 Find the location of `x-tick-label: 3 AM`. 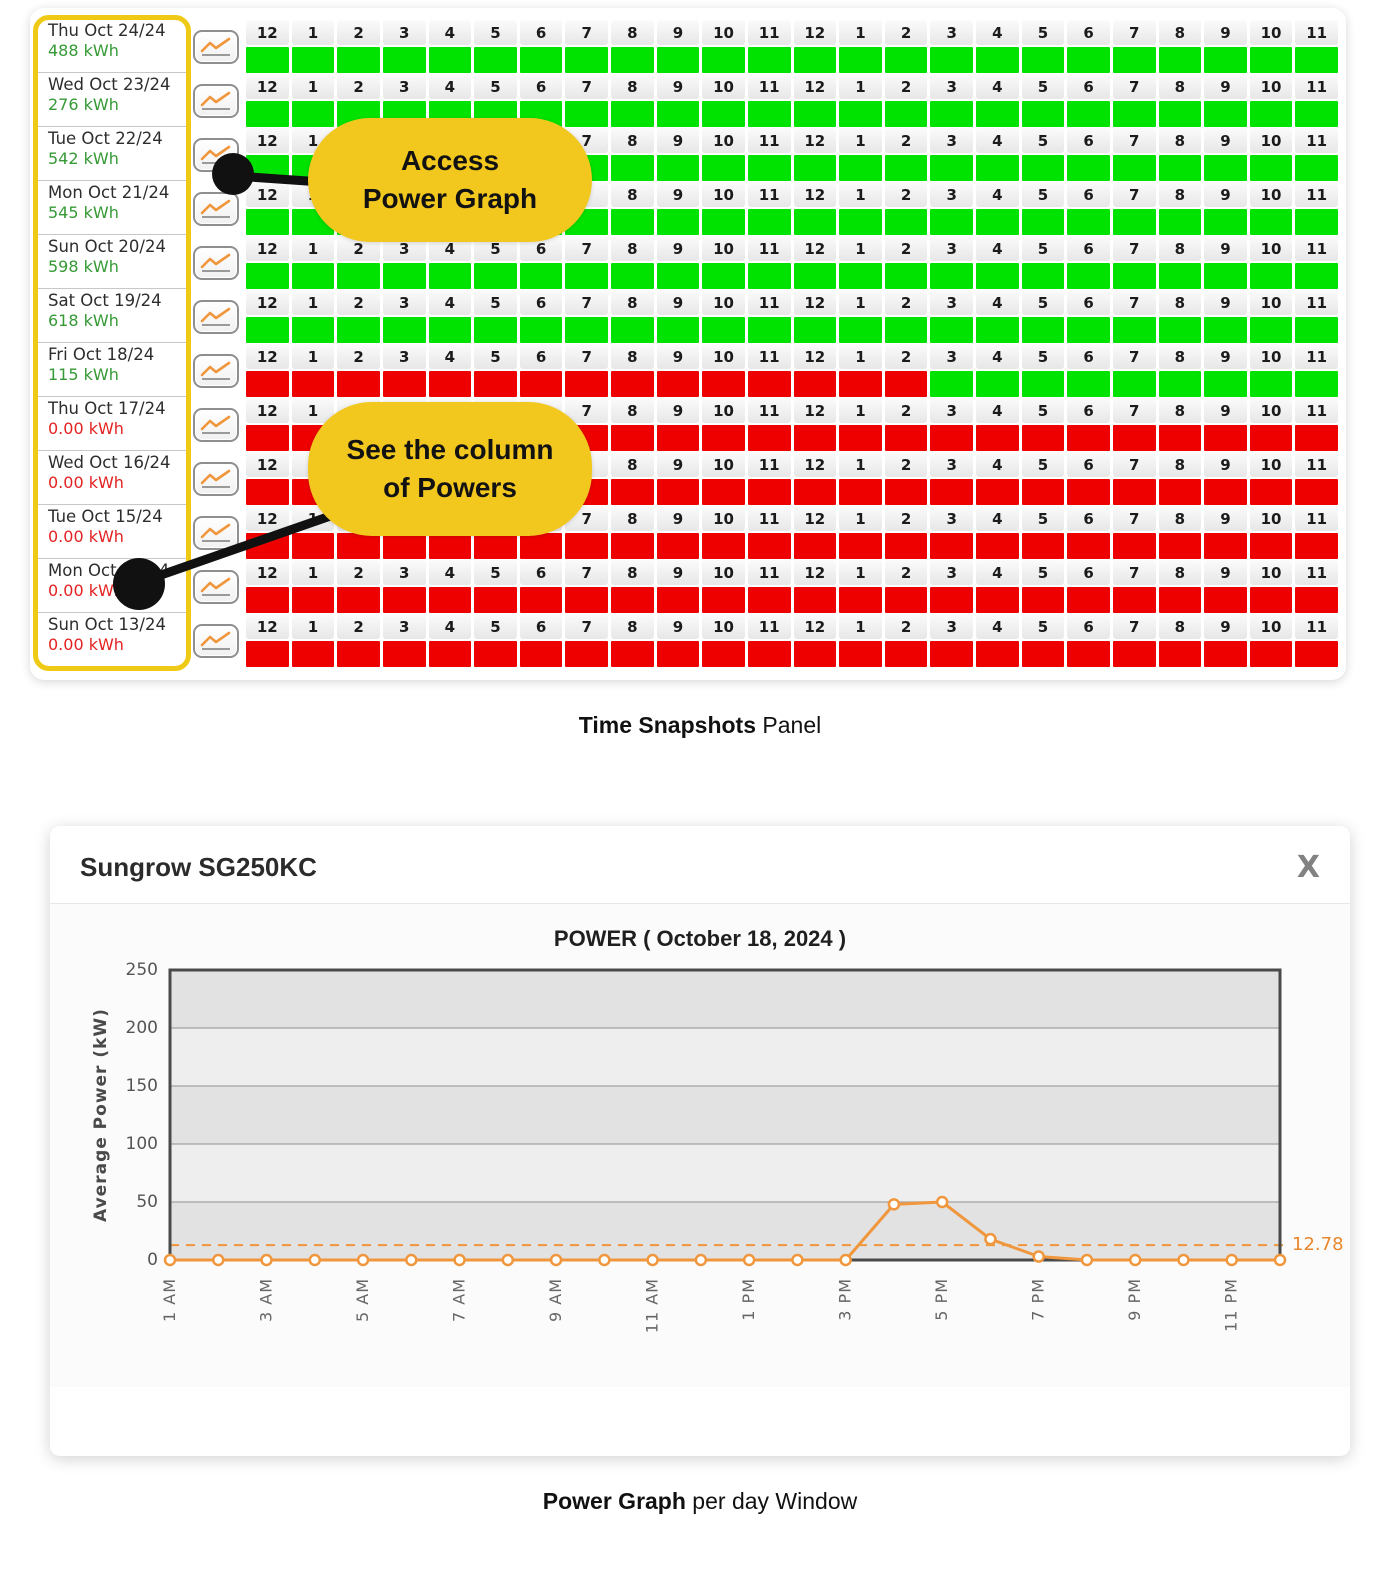

x-tick-label: 3 AM is located at coordinates (266, 1300).